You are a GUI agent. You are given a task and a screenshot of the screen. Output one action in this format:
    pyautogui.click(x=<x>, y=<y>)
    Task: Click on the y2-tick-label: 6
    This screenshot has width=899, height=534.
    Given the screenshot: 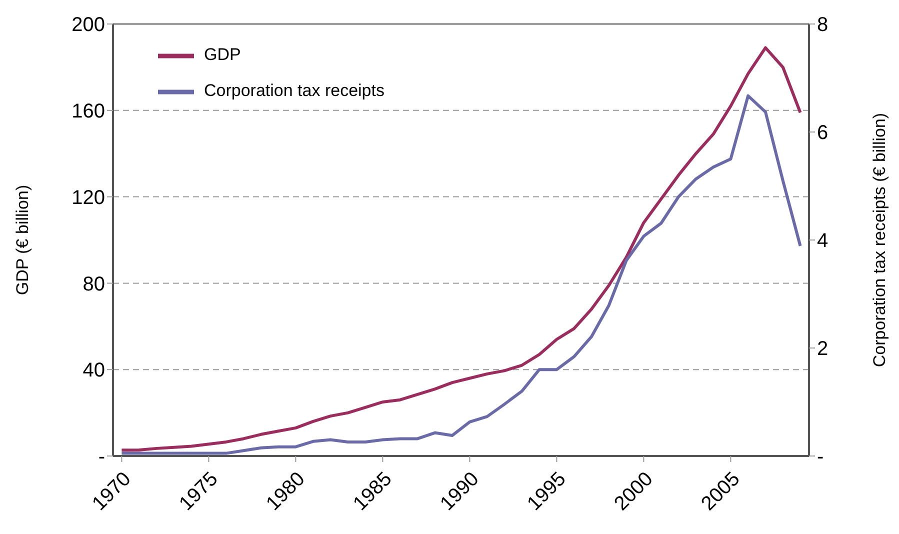 What is the action you would take?
    pyautogui.click(x=822, y=133)
    